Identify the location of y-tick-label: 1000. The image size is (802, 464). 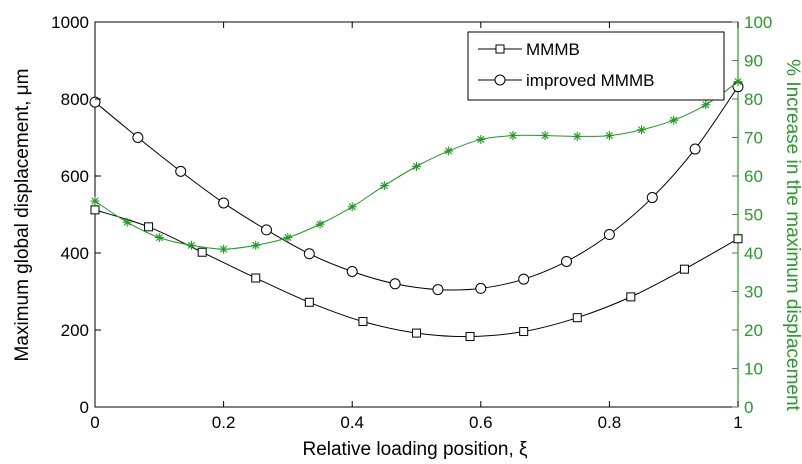
(70, 22).